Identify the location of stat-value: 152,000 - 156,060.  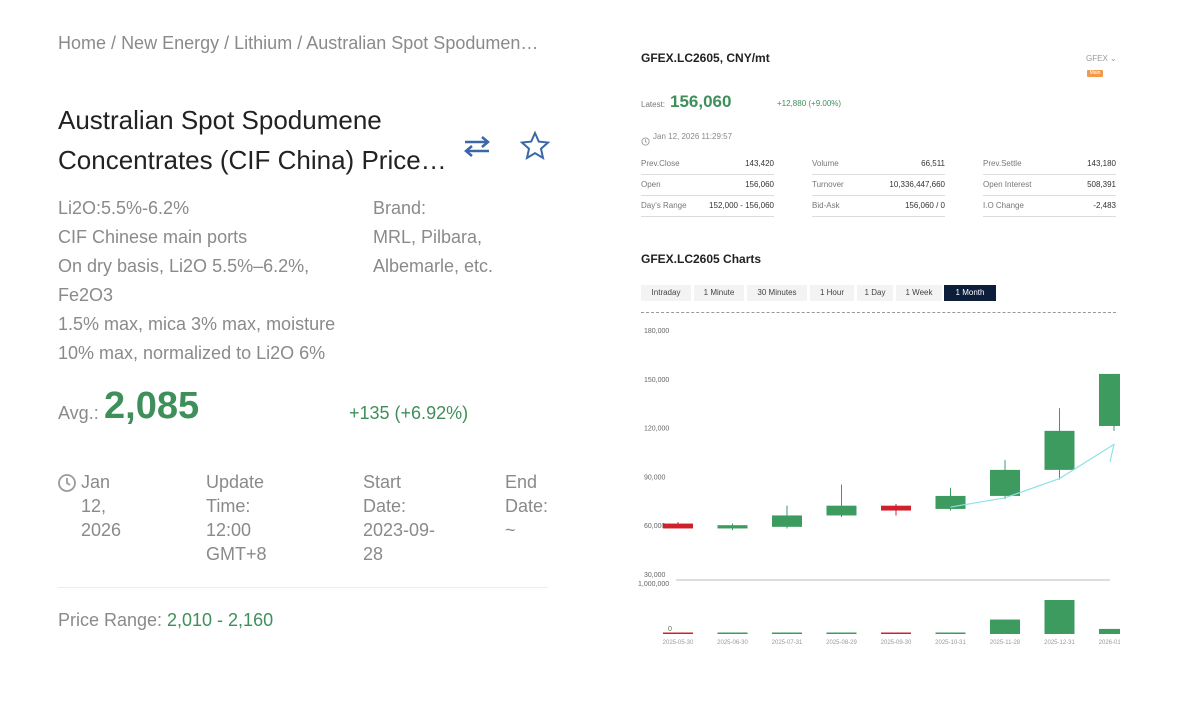
(741, 205).